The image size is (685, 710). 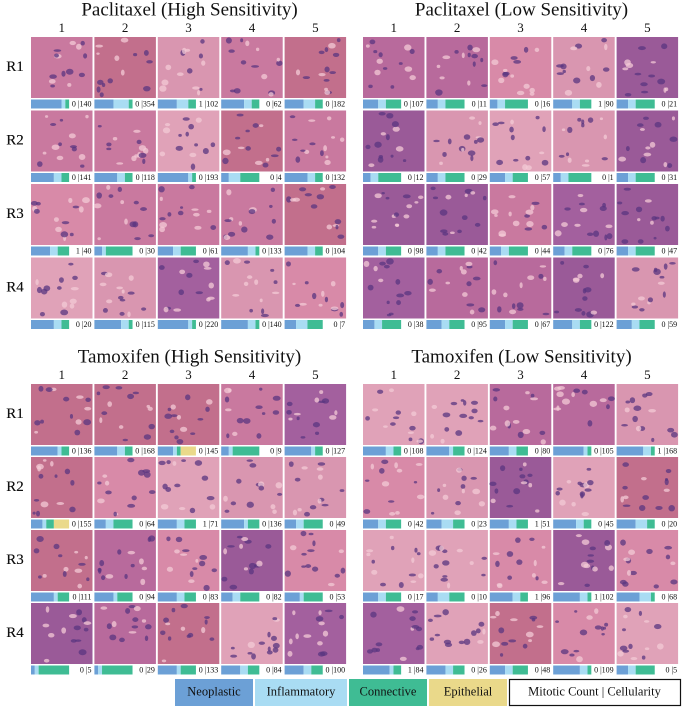 What do you see at coordinates (669, 103) in the screenshot?
I see `tile-label: 0 |21` at bounding box center [669, 103].